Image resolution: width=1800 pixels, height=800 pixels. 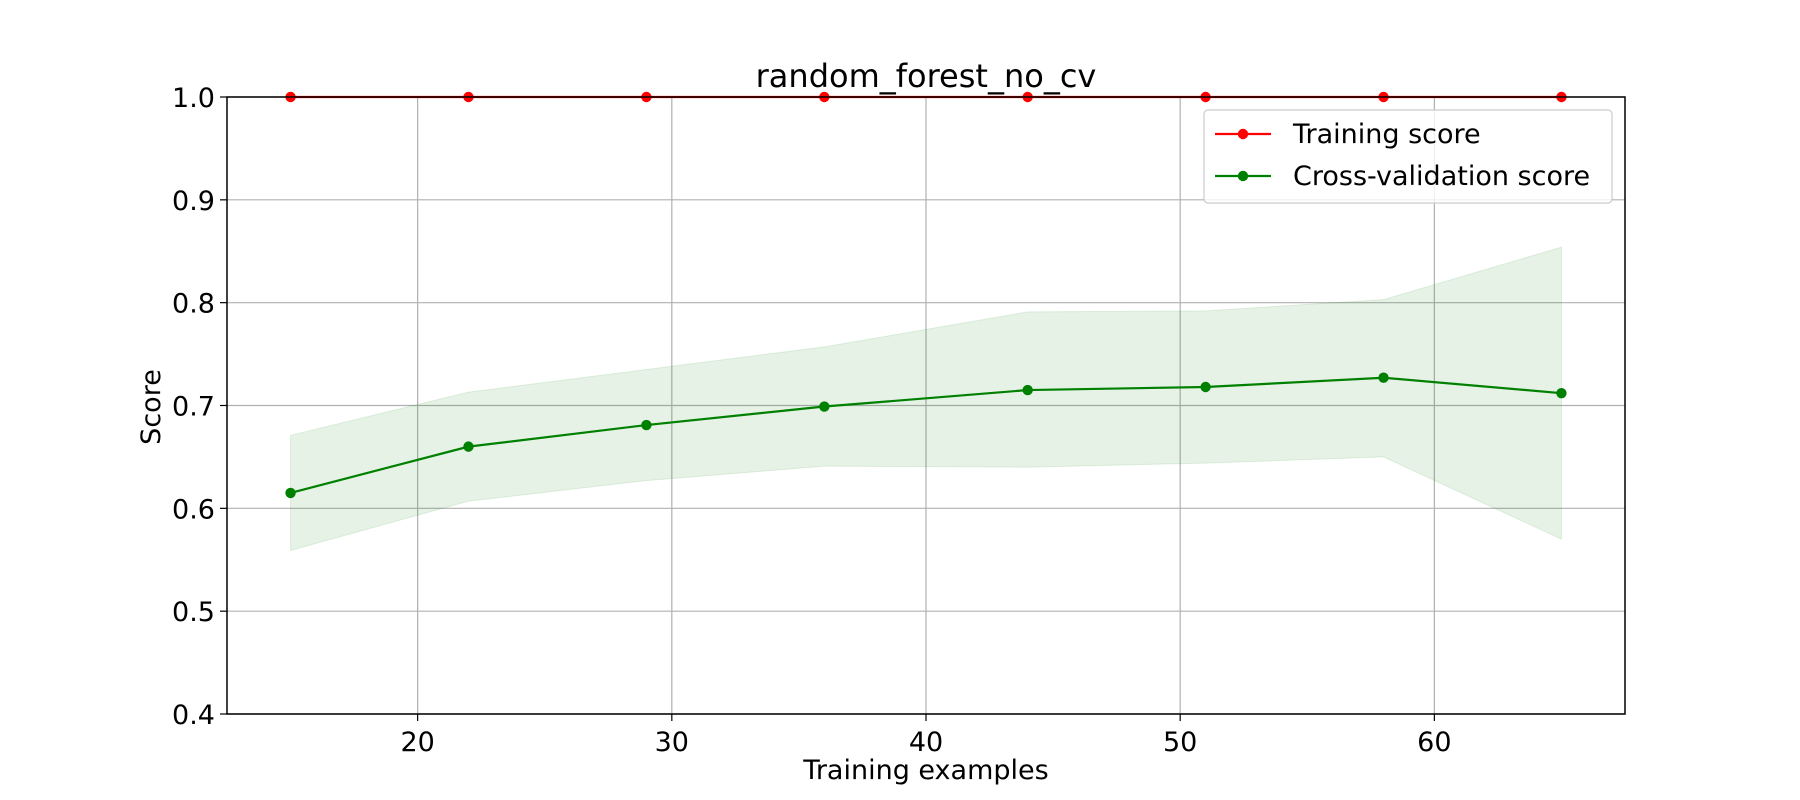 What do you see at coordinates (417, 742) in the screenshot?
I see `x-tick-label: 20` at bounding box center [417, 742].